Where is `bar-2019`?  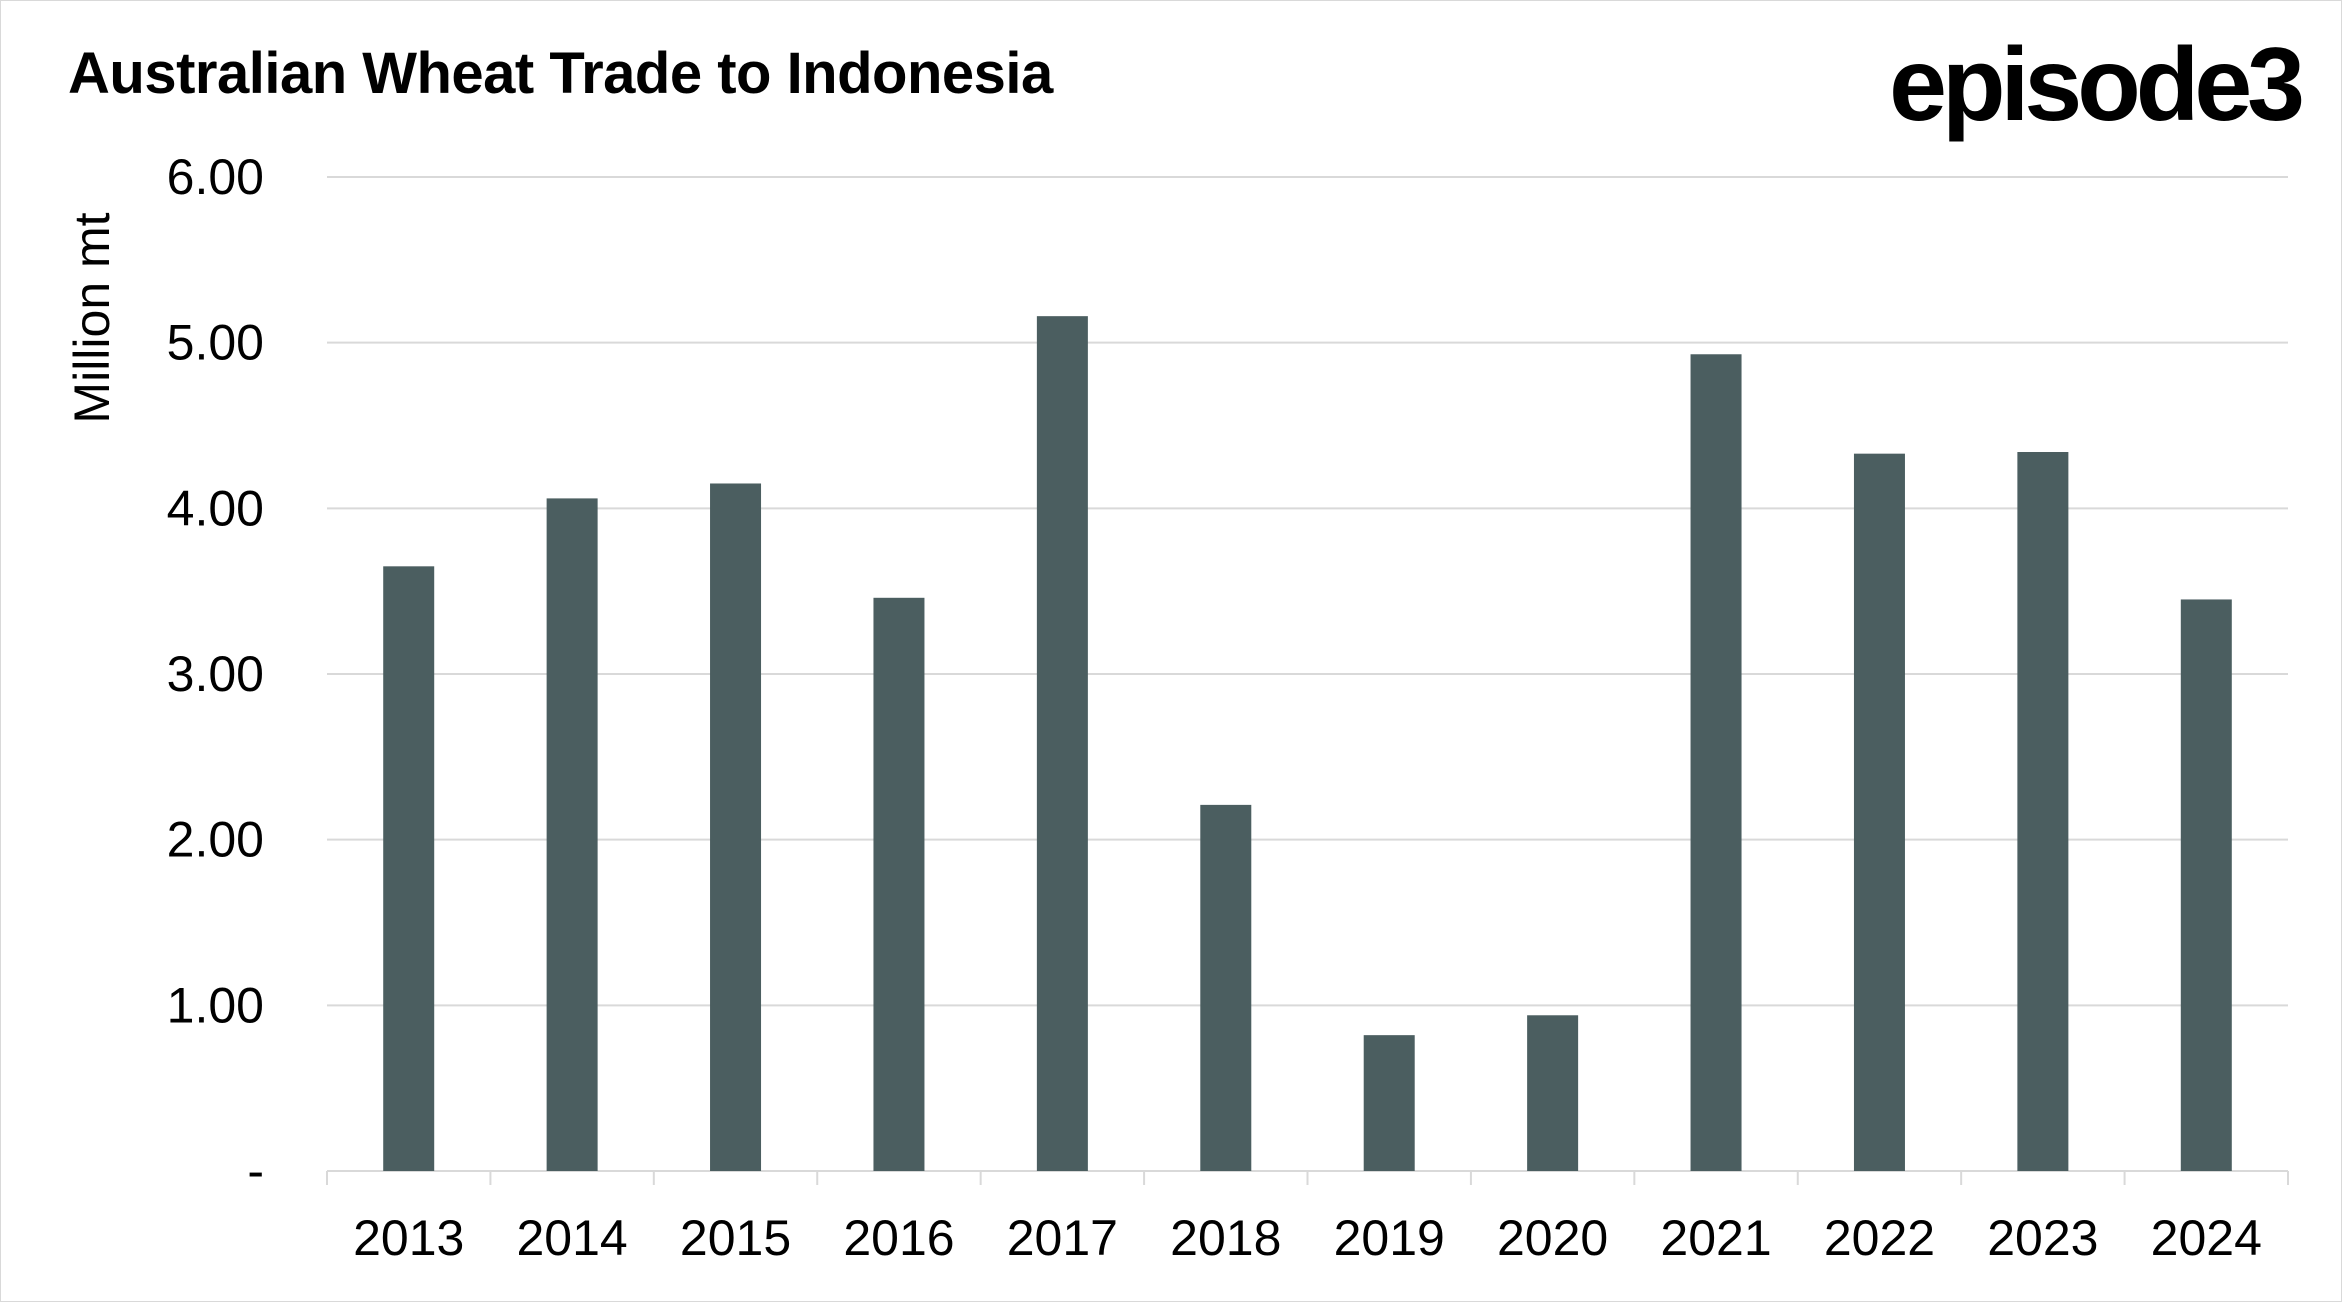 bar-2019 is located at coordinates (1389, 1103).